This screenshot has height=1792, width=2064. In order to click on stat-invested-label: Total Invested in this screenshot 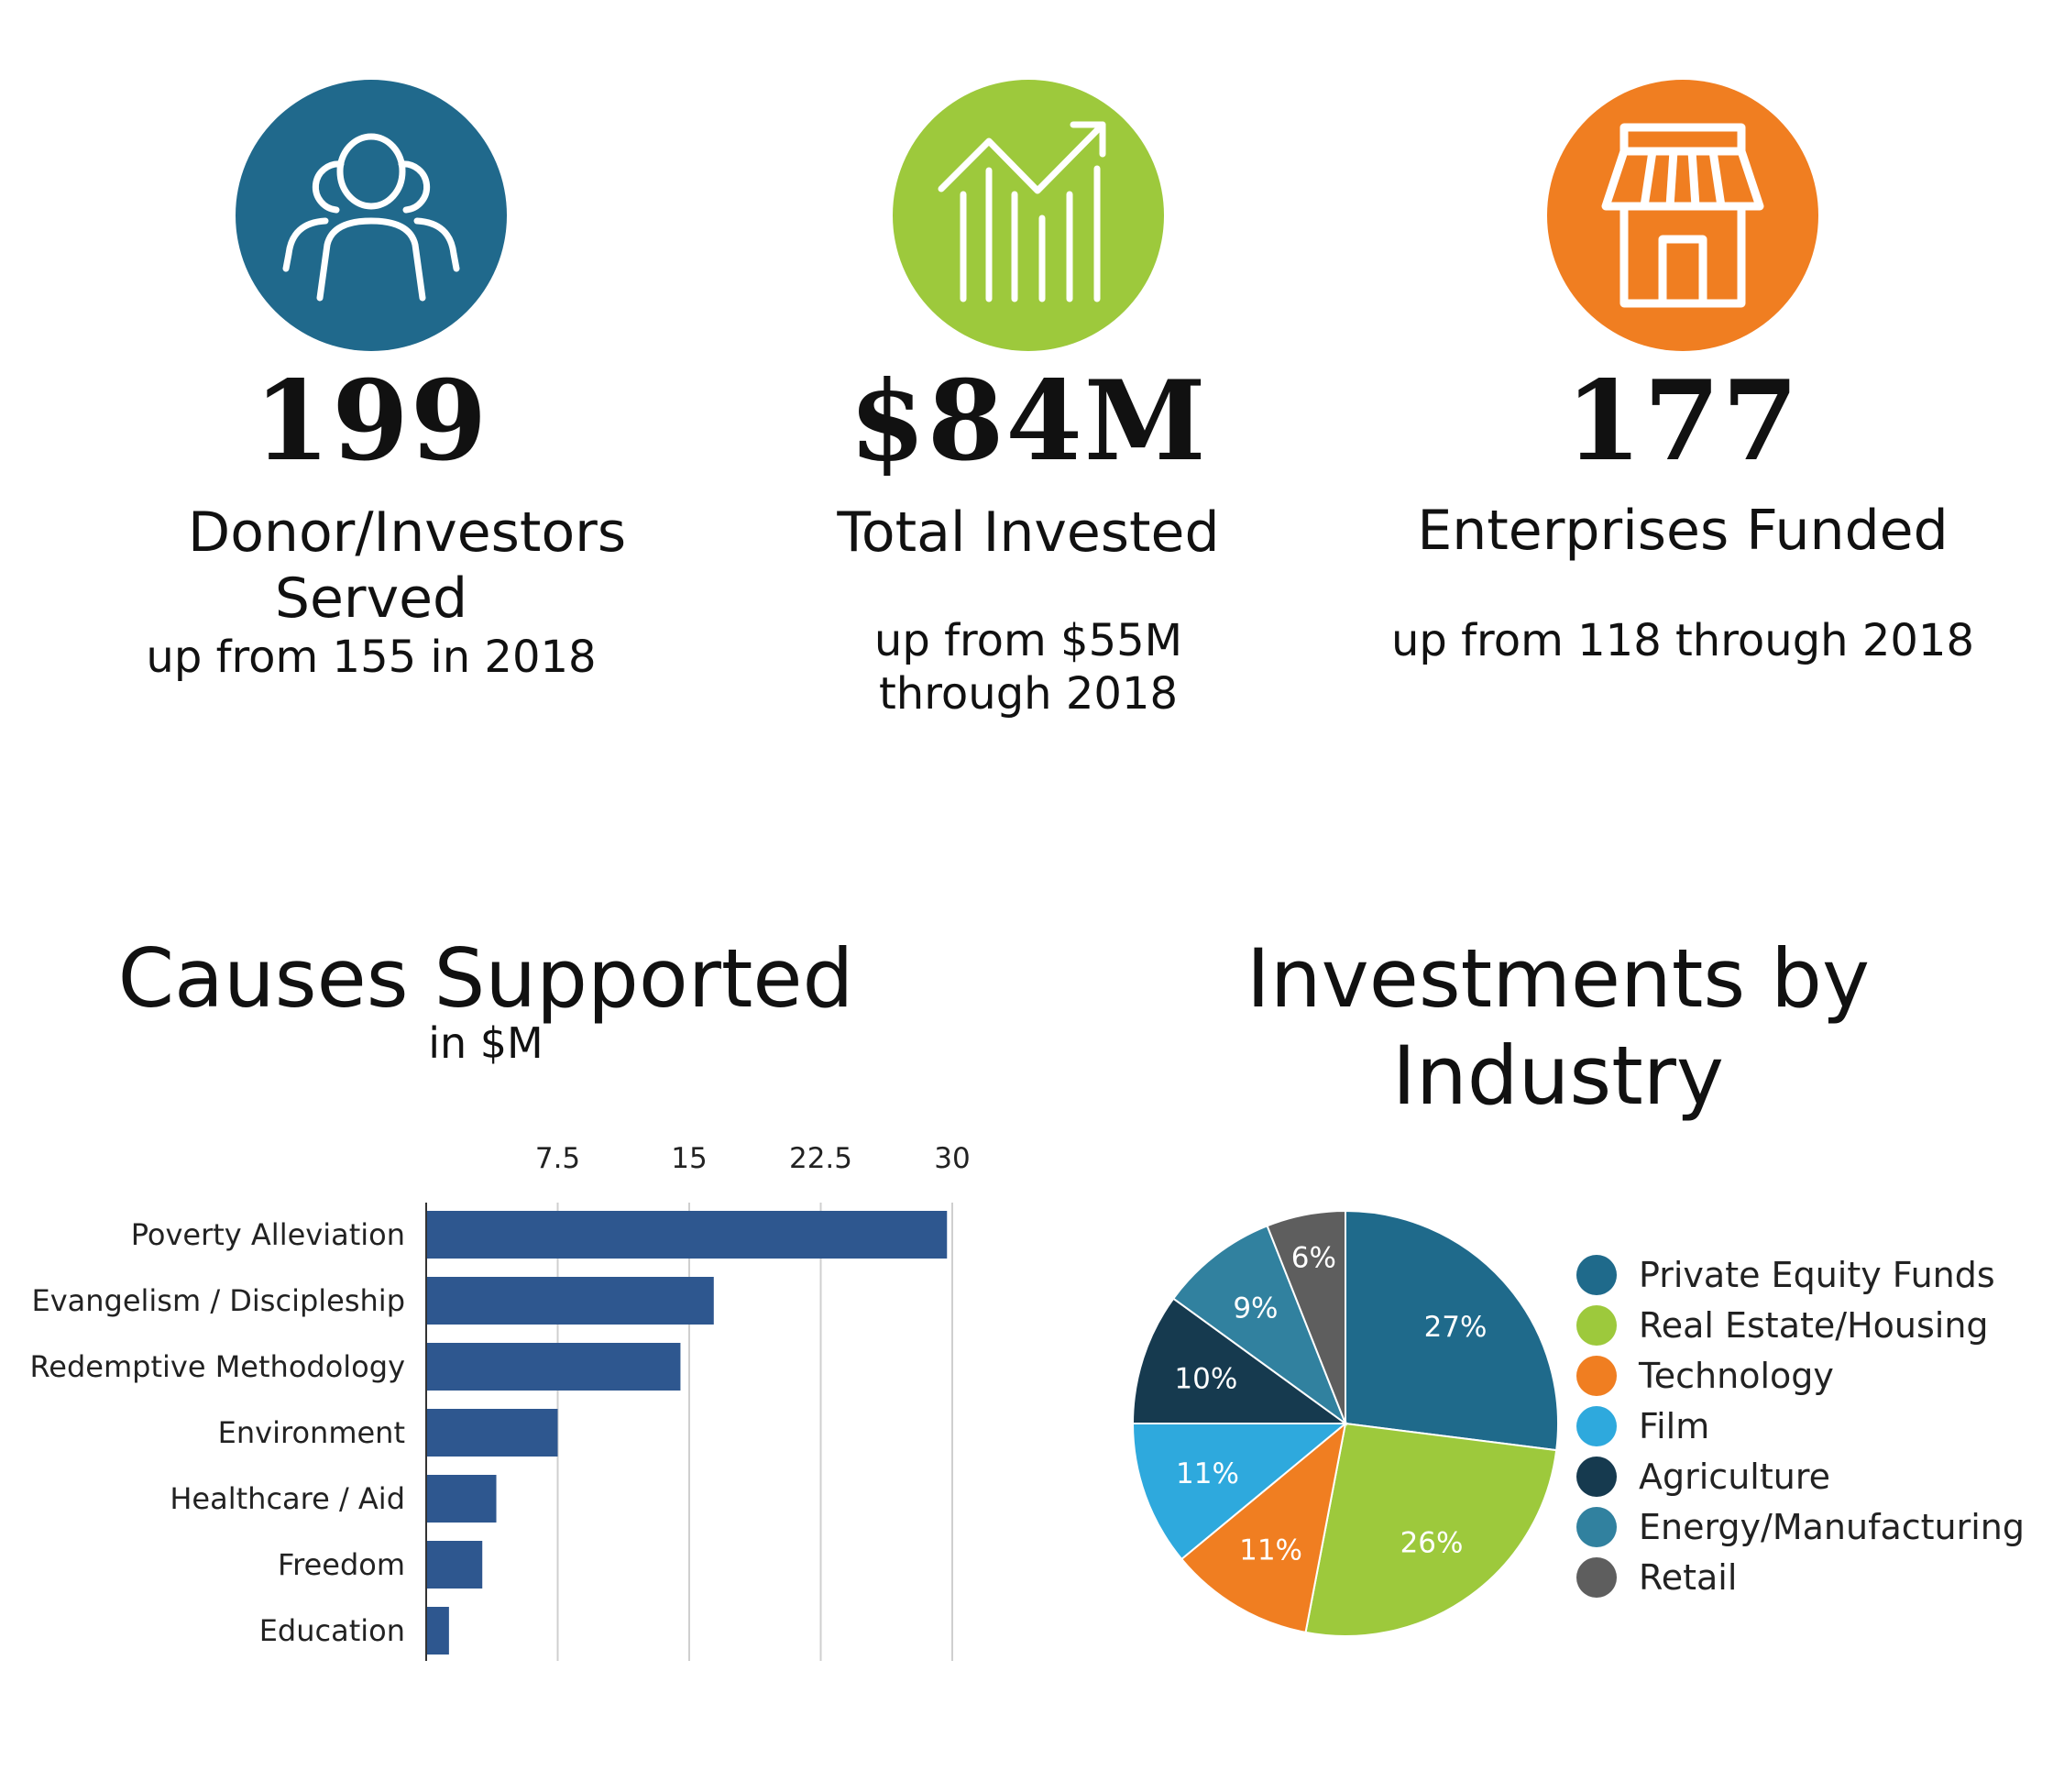, I will do `click(1028, 532)`.